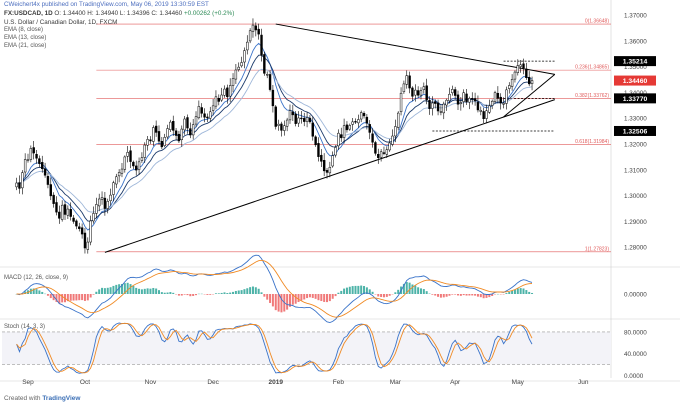  I want to click on stoch-k-line, so click(274, 348).